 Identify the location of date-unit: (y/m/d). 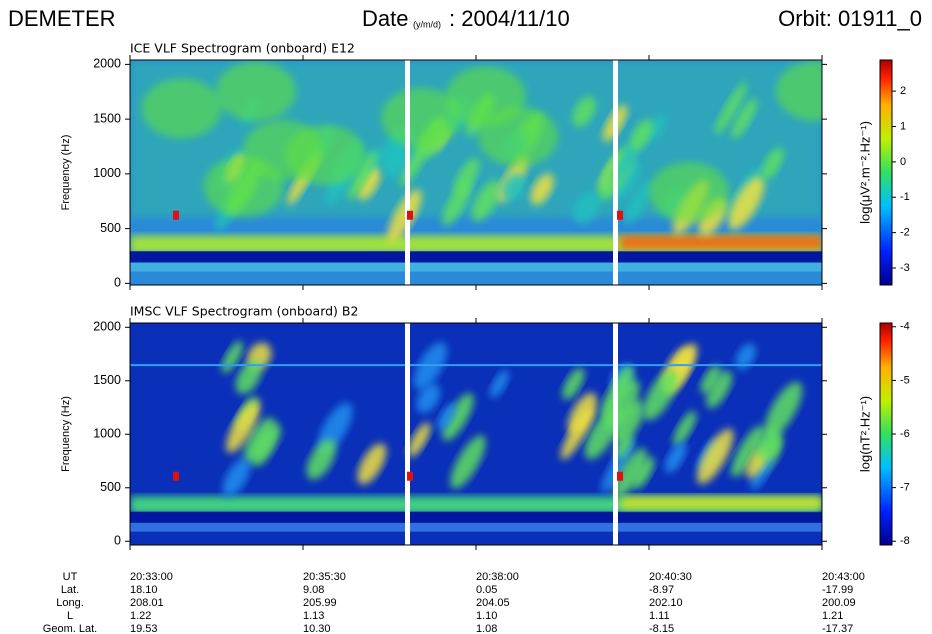
(427, 24).